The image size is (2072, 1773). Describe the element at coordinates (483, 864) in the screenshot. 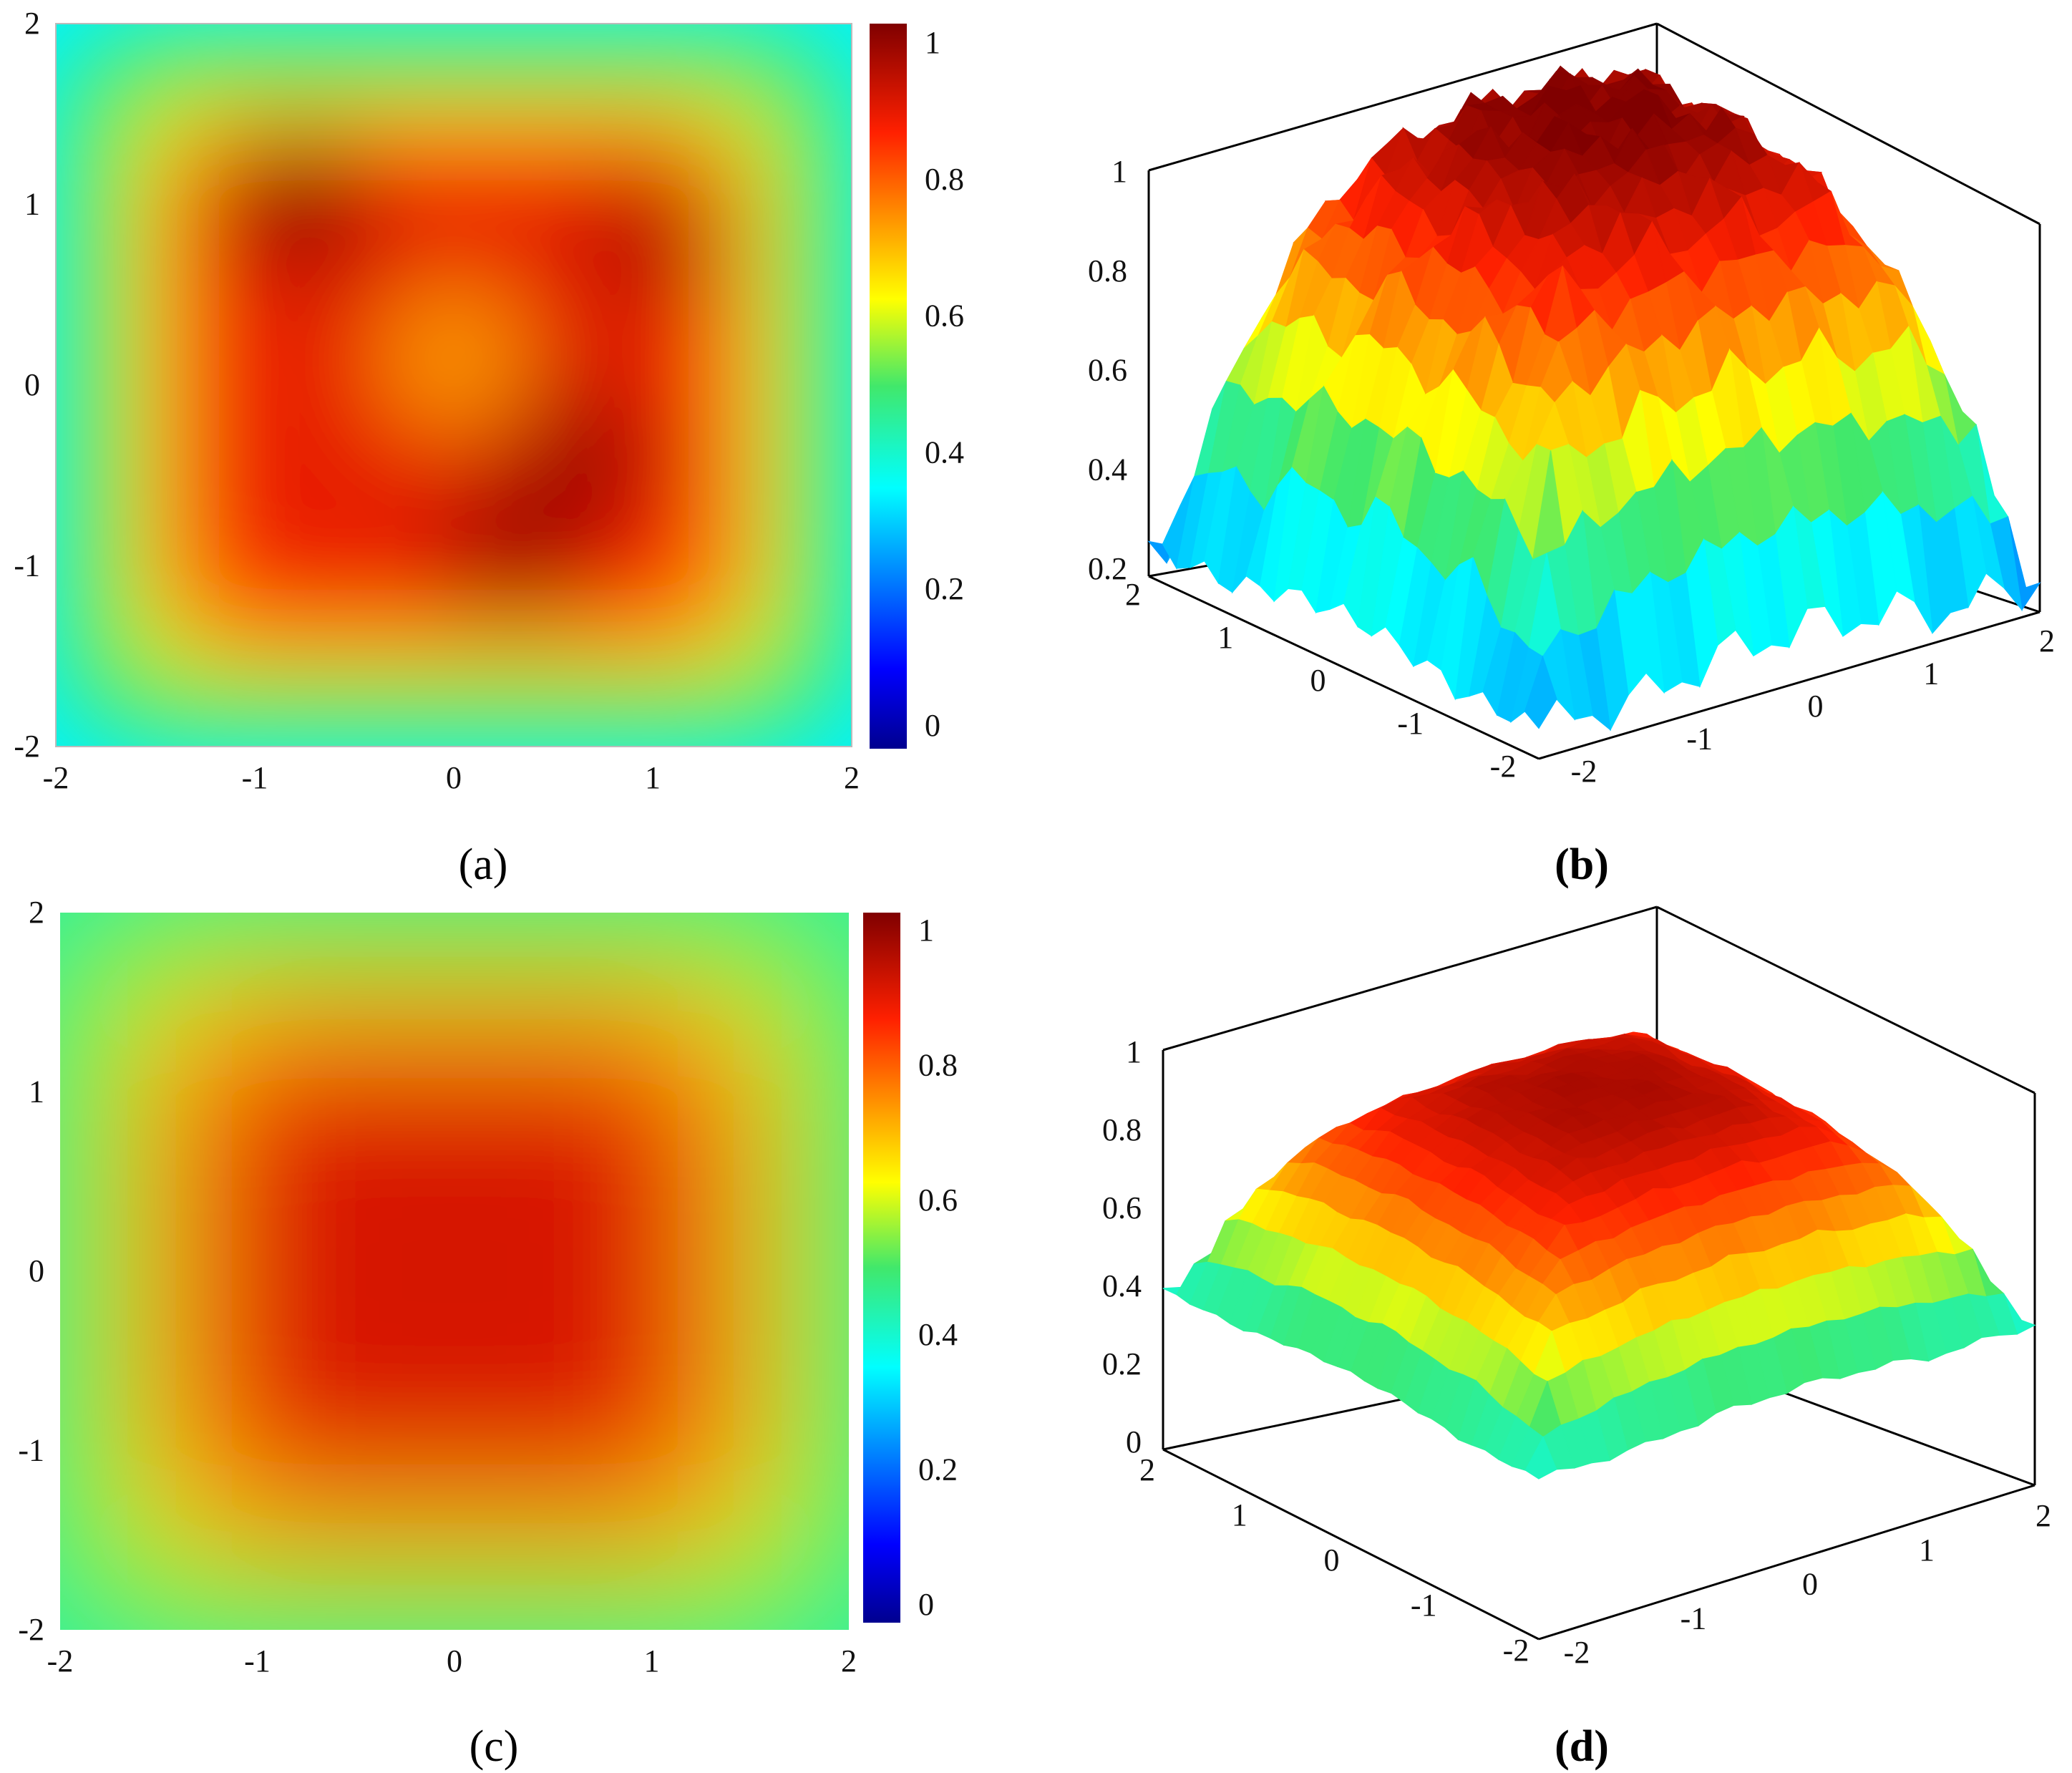

I see `panel-label-a: (a)` at that location.